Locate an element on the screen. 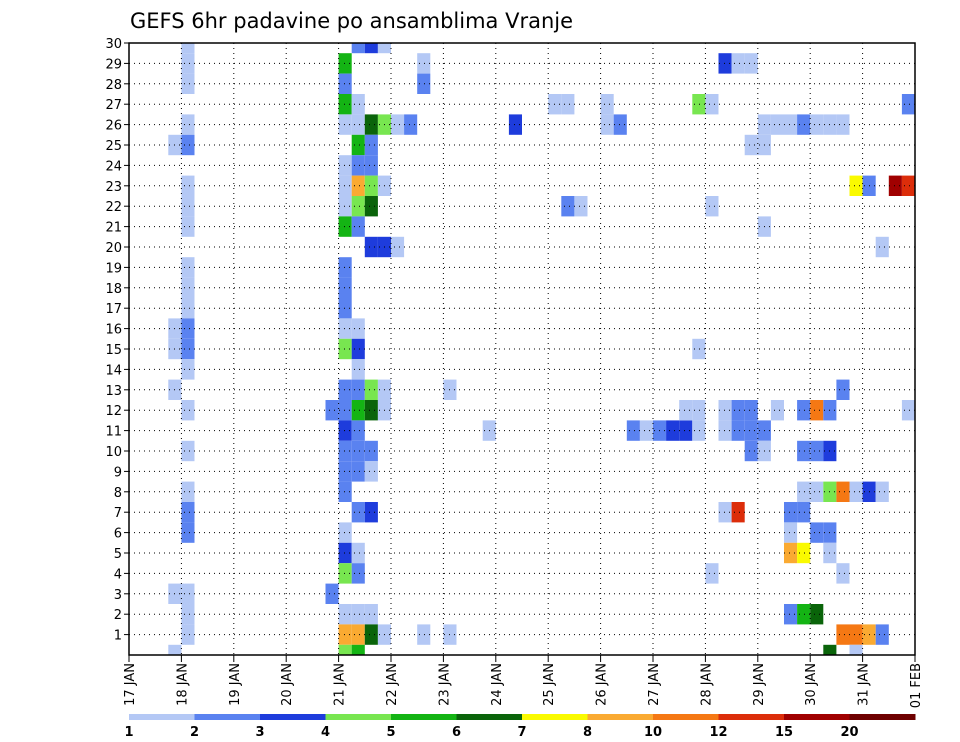 The height and width of the screenshot is (742, 960). legend-label: 2 is located at coordinates (194, 732).